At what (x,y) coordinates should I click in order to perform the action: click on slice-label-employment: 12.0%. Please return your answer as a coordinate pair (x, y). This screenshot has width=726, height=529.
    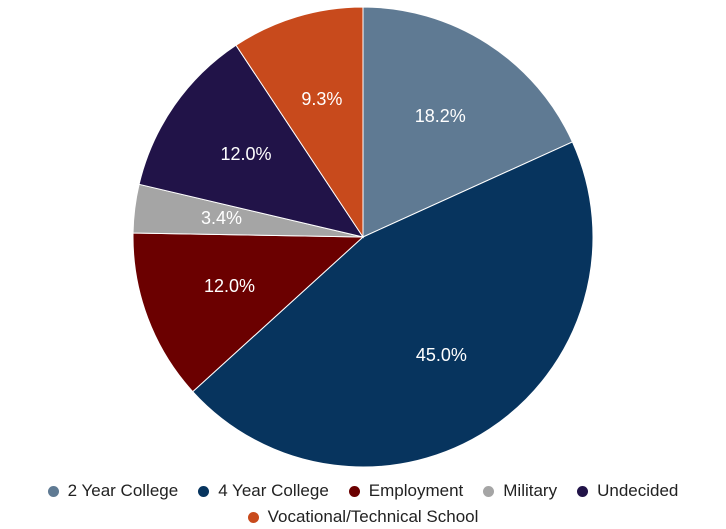
    Looking at the image, I should click on (229, 286).